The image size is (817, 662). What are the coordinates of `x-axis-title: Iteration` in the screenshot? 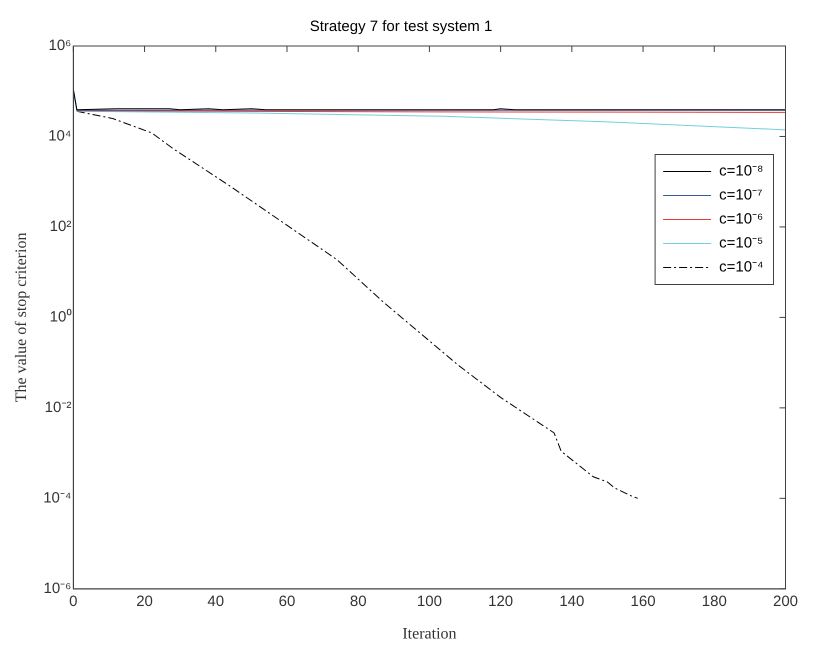 It's located at (429, 634).